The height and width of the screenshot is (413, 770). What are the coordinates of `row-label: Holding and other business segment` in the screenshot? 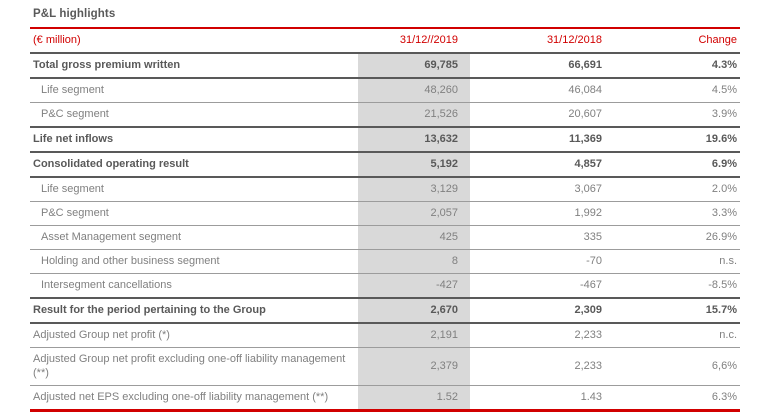 It's located at (194, 261).